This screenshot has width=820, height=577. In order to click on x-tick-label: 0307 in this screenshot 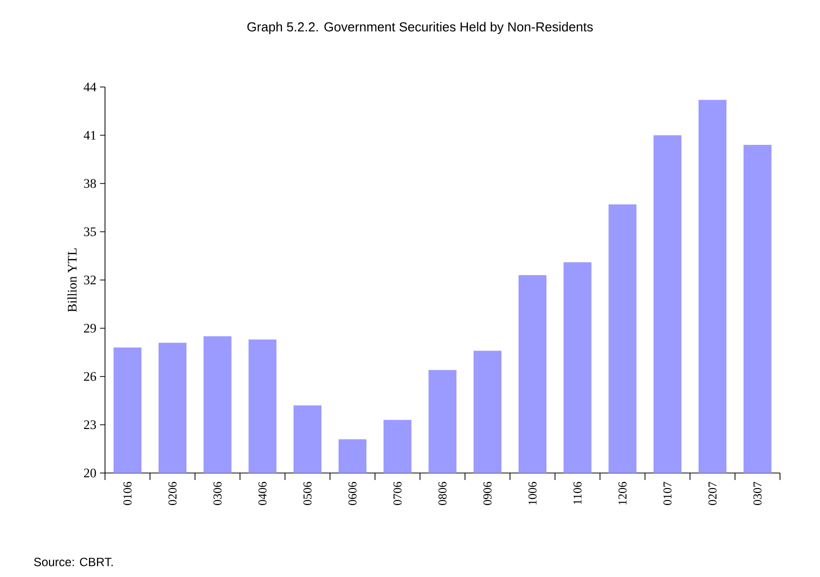, I will do `click(757, 494)`.